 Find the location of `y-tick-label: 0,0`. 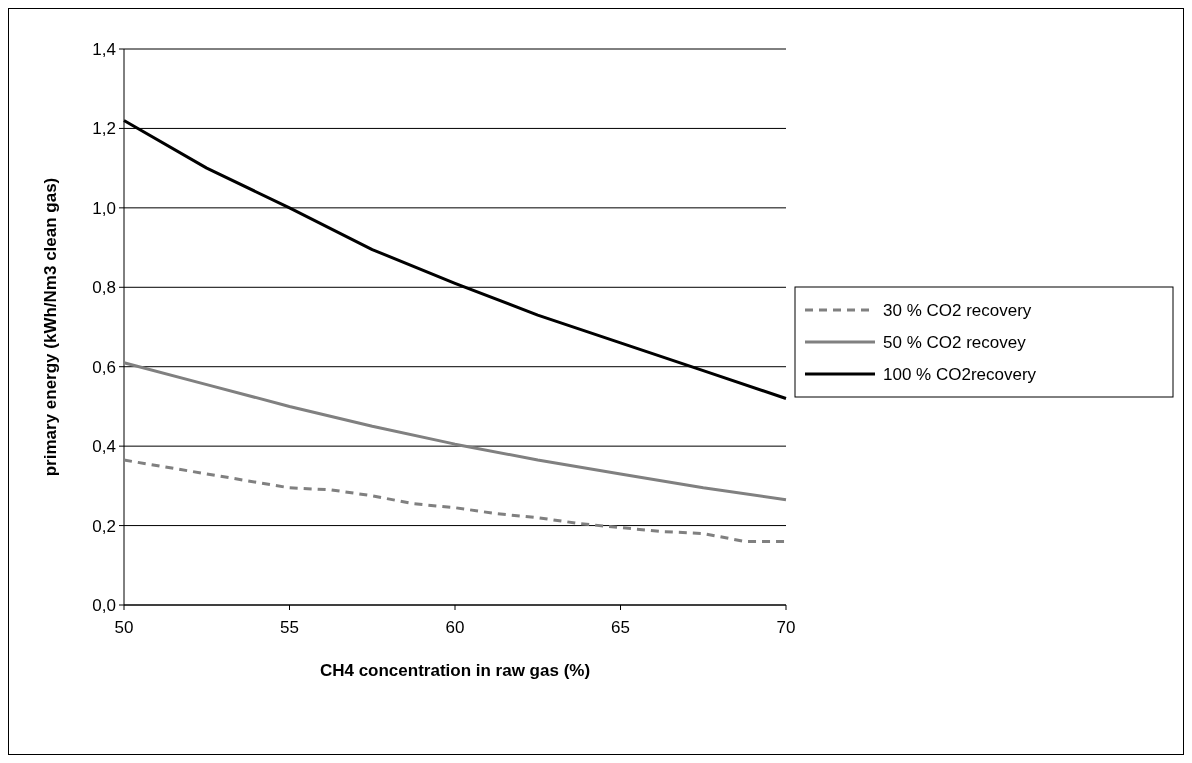

y-tick-label: 0,0 is located at coordinates (104, 605).